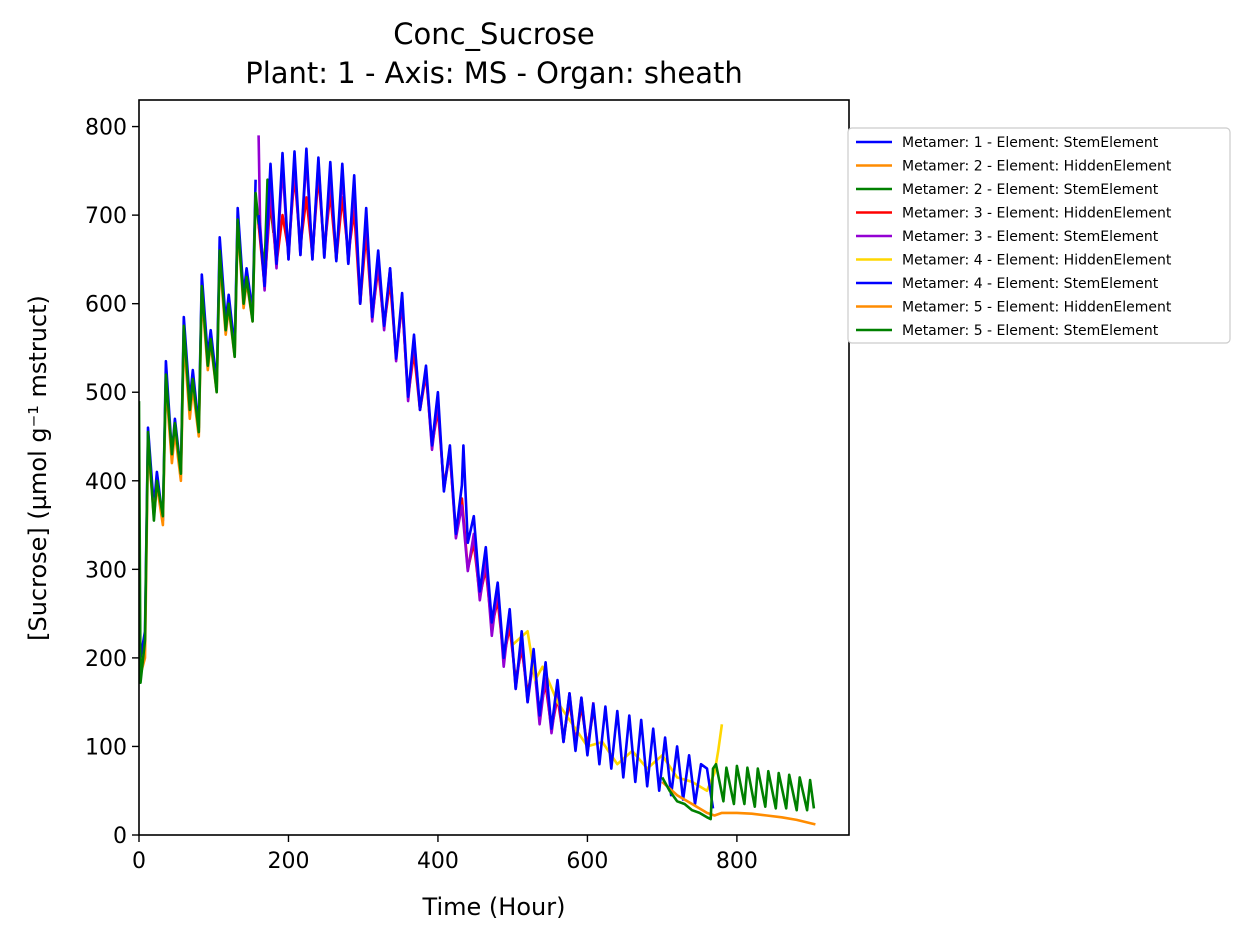 The height and width of the screenshot is (942, 1249). What do you see at coordinates (1030, 237) in the screenshot?
I see `legend-entry: Metamer: 3 - Element: StemElement` at bounding box center [1030, 237].